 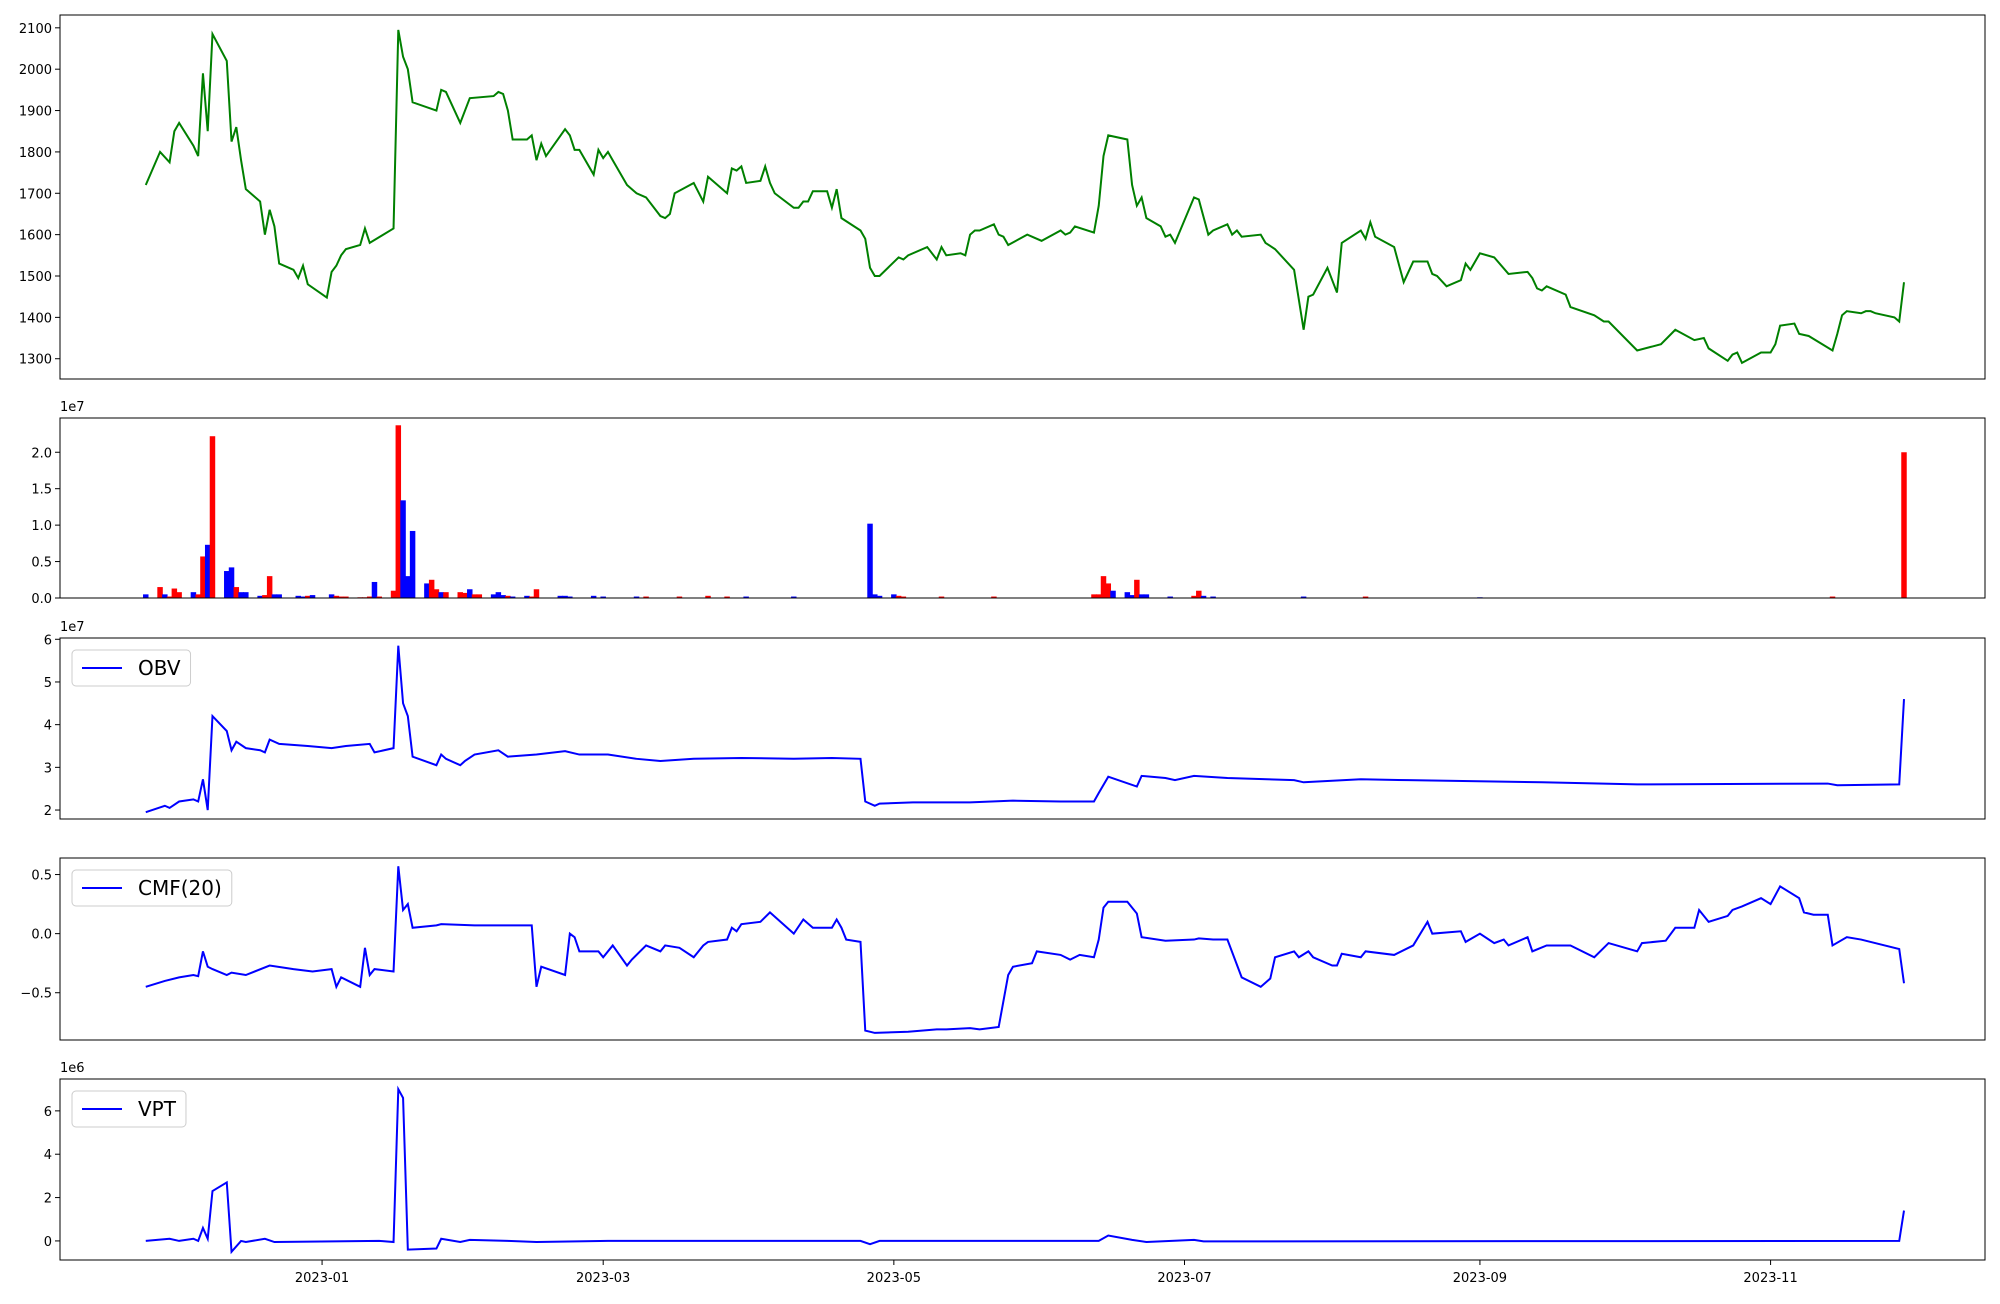 I want to click on x-tick-label: 2023-11, so click(x=1770, y=1278).